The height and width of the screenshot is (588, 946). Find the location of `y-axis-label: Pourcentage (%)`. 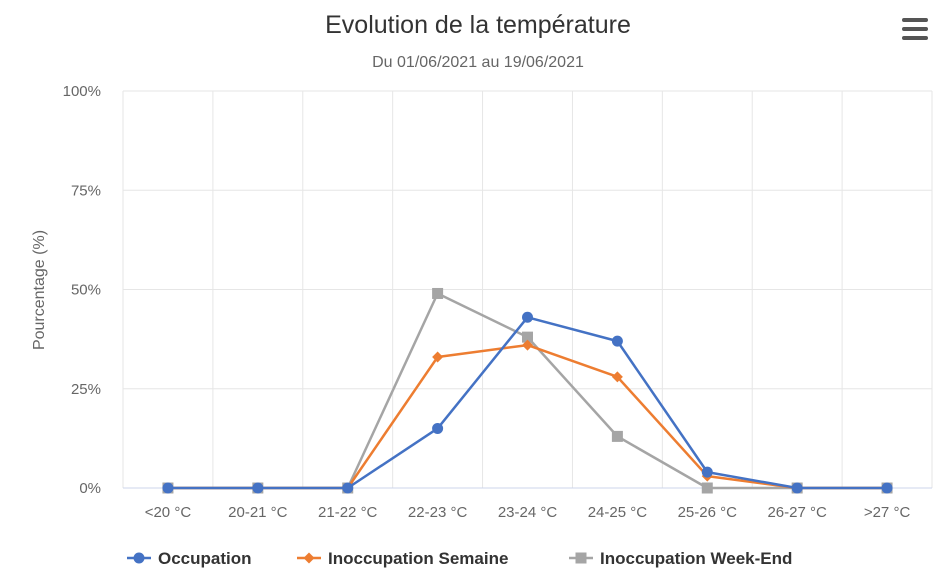

y-axis-label: Pourcentage (%) is located at coordinates (39, 290).